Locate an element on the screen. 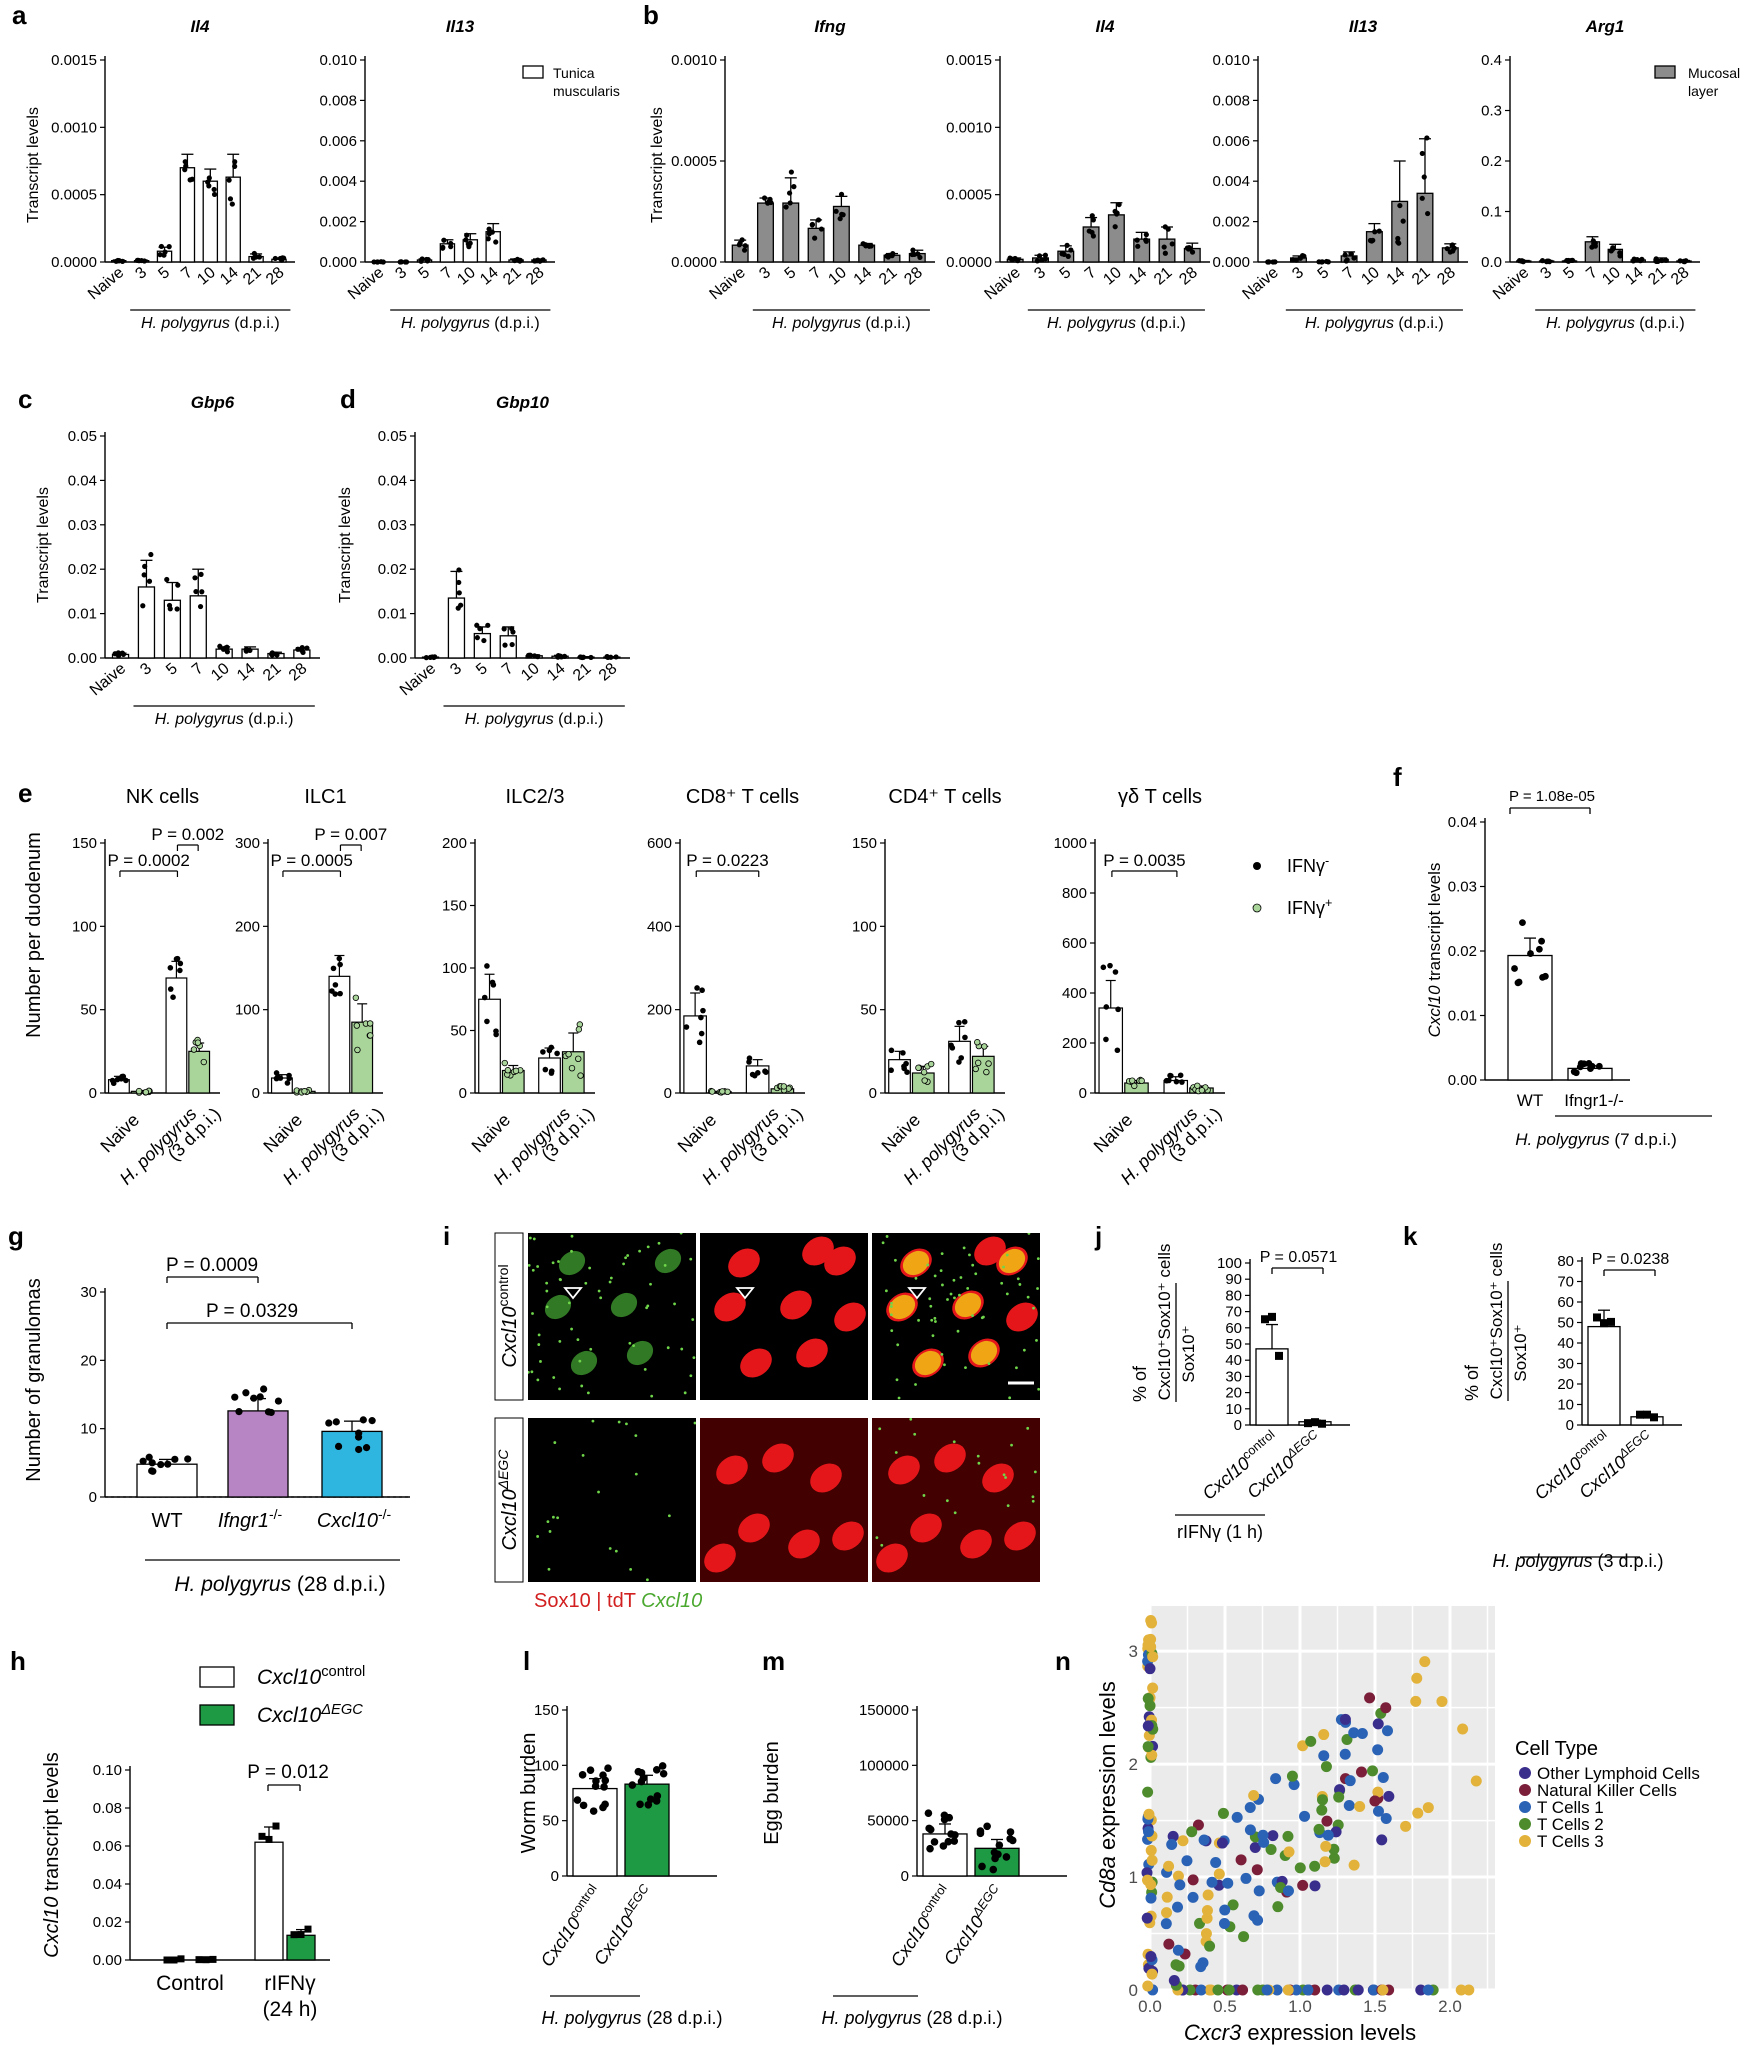  g-group-label: H. polygyrus (28 d.p.i.) is located at coordinates (279, 1584).